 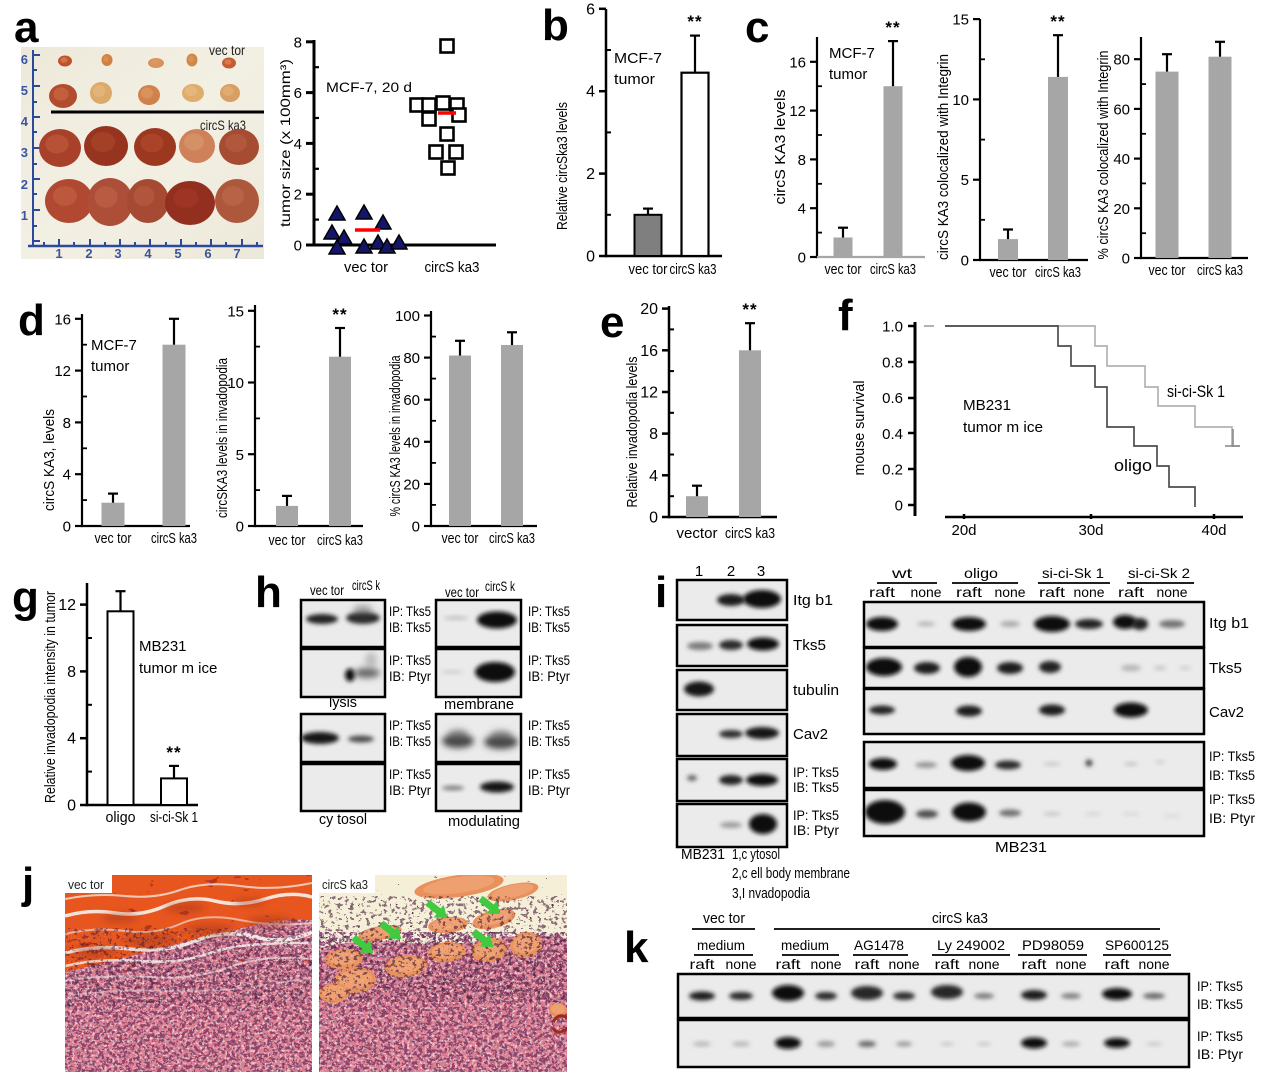 What do you see at coordinates (343, 819) in the screenshot?
I see `svg-text: cy tosol` at bounding box center [343, 819].